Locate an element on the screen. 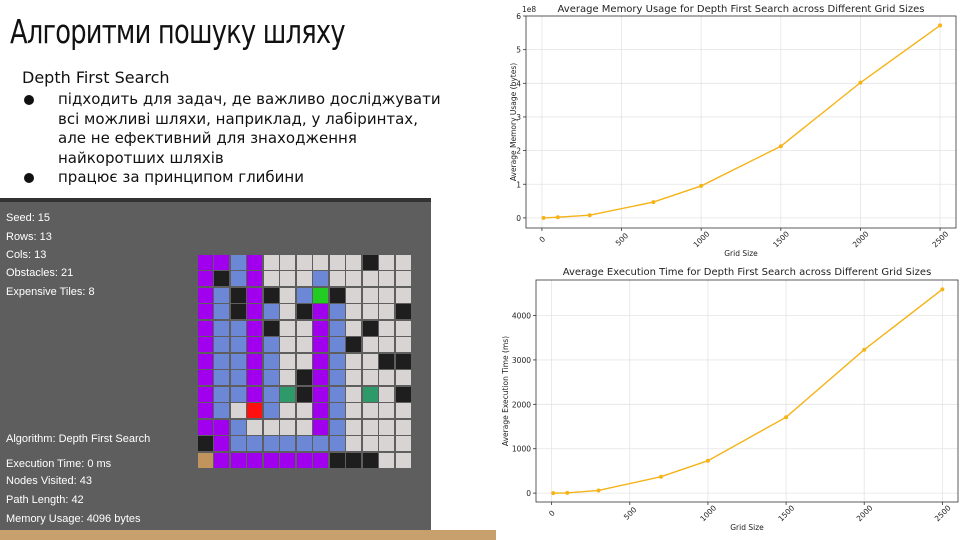  start-tile is located at coordinates (205, 460).